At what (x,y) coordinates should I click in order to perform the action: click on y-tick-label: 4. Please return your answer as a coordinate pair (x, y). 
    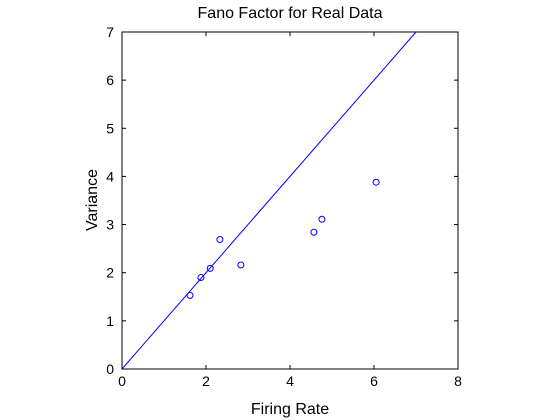
    Looking at the image, I should click on (110, 176).